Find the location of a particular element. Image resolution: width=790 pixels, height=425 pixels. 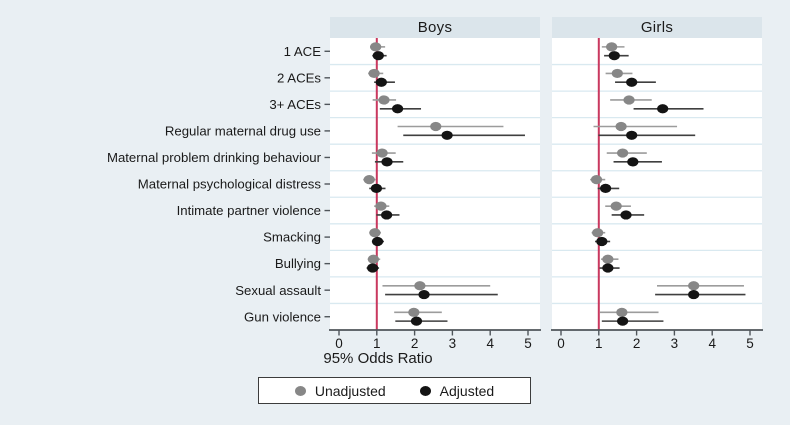

panel-title-boys-label: Boys is located at coordinates (435, 27).